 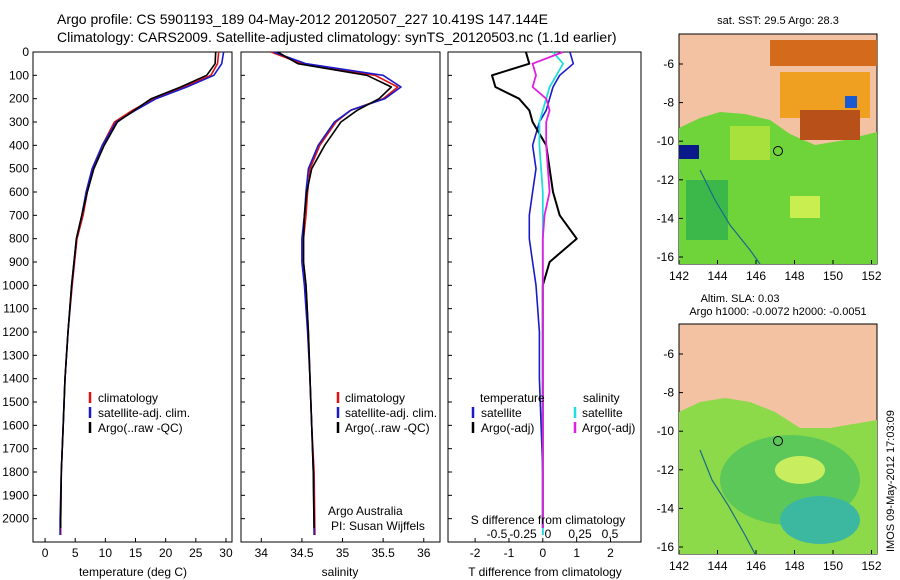 What do you see at coordinates (778, 188) in the screenshot?
I see `sst-sea-area` at bounding box center [778, 188].